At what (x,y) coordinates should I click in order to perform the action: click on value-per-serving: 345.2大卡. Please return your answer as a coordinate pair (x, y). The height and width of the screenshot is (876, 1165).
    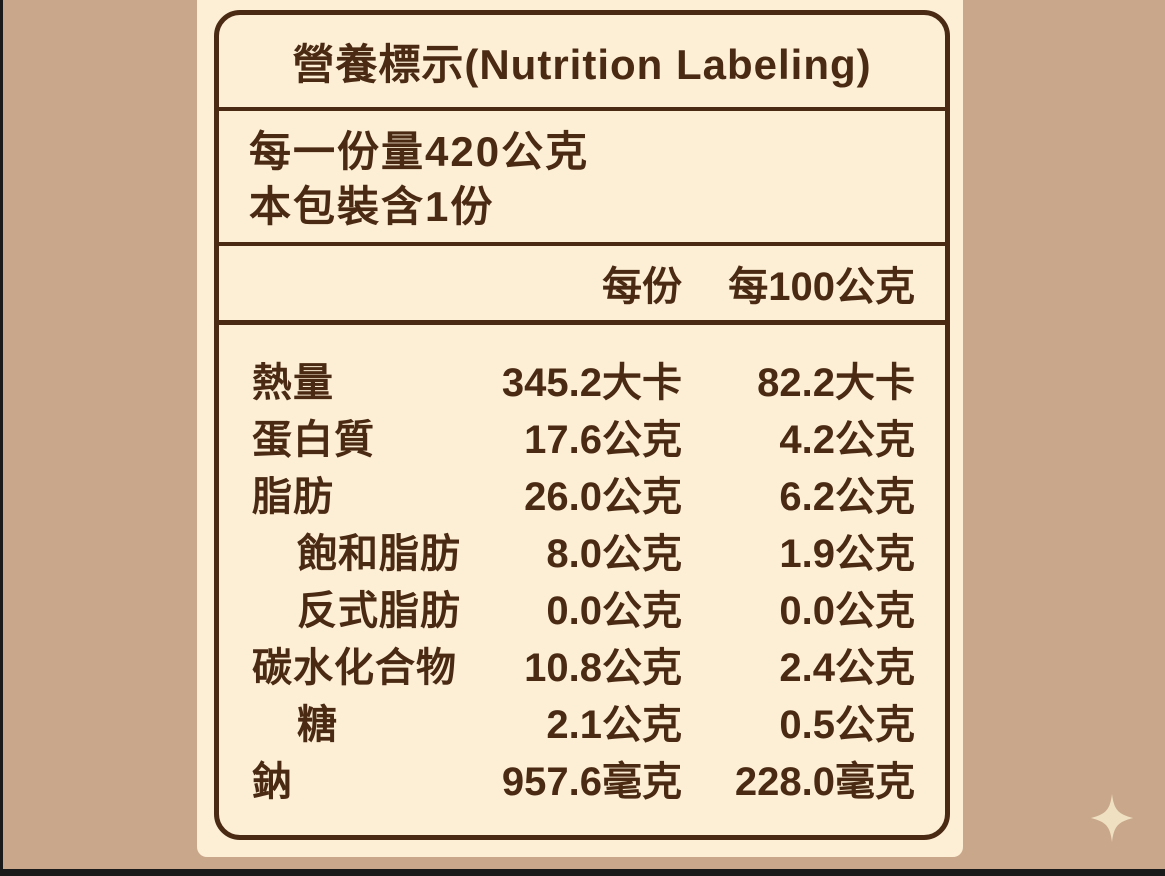
    Looking at the image, I should click on (591, 382).